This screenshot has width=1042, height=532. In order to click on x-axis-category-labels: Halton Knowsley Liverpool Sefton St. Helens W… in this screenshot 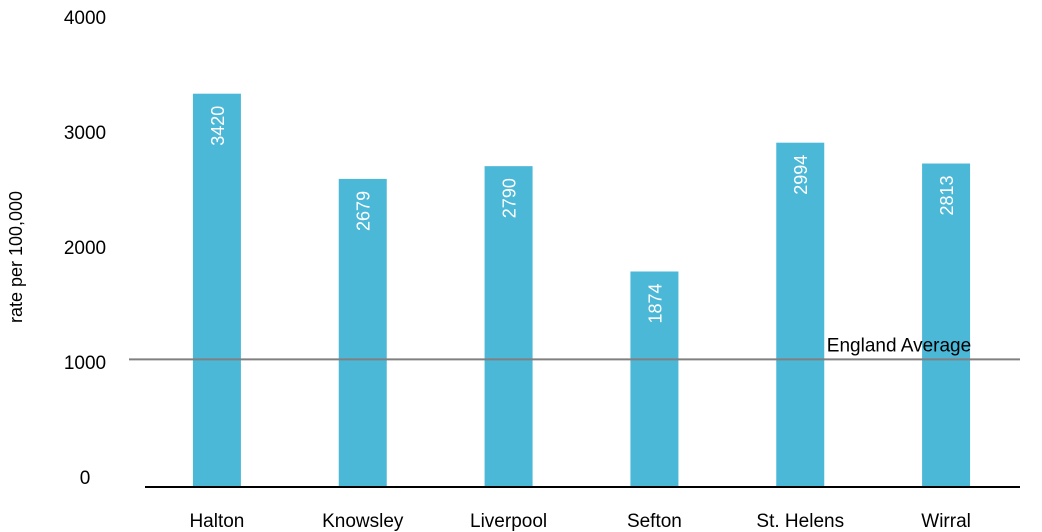, I will do `click(579, 521)`.